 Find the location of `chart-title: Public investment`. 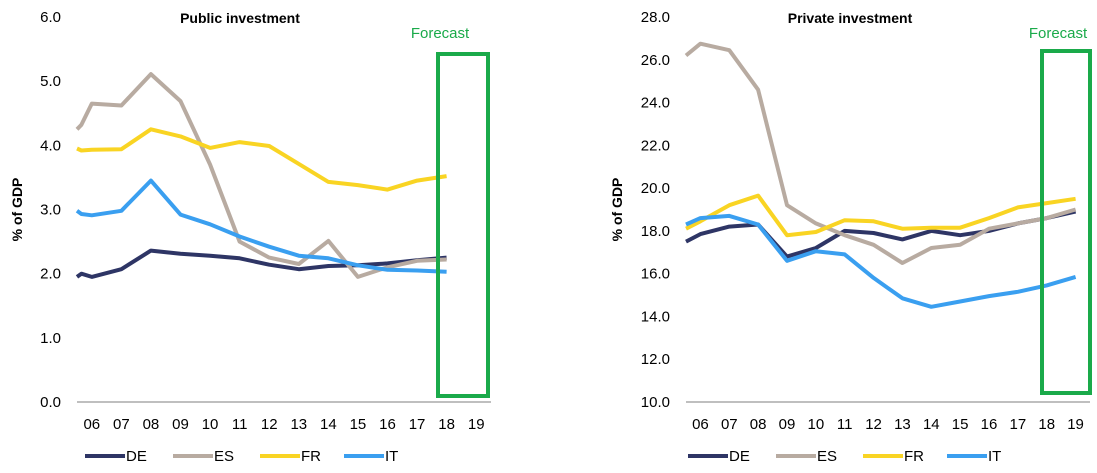

chart-title: Public investment is located at coordinates (240, 18).